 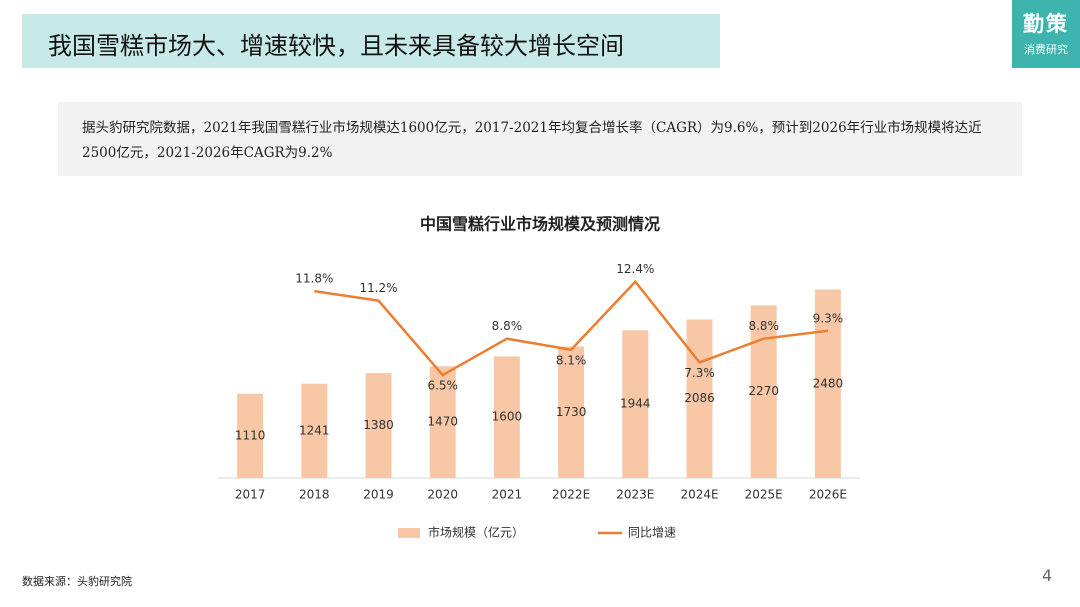 I want to click on slide-title: 我国雪糕市场大、增速较快，且未来具备较大增长空间, so click(x=336, y=46).